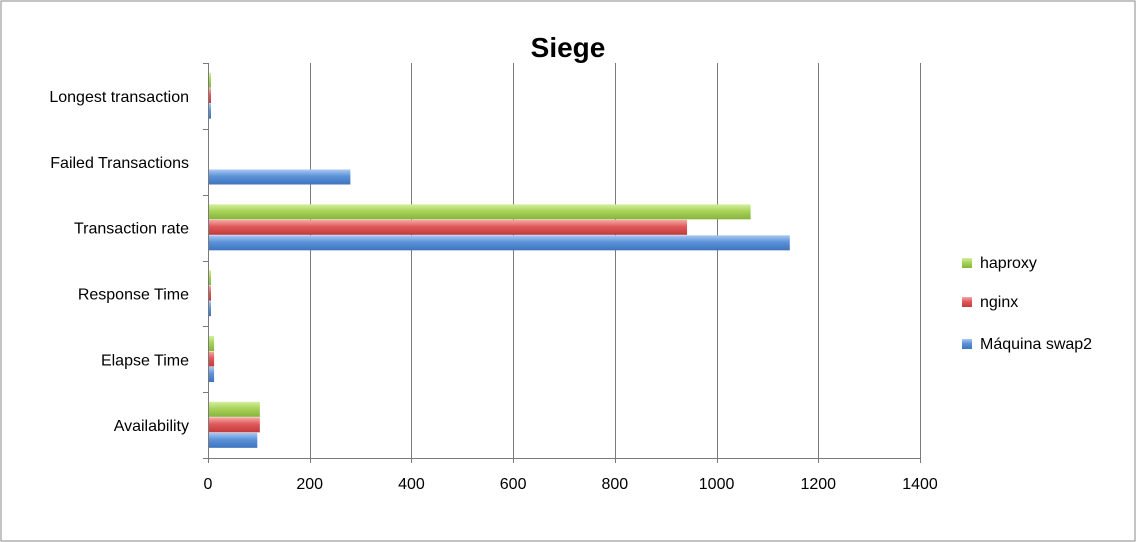 This screenshot has width=1136, height=542. Describe the element at coordinates (210, 309) in the screenshot. I see `bar-m-quina-swap2-response-time` at that location.